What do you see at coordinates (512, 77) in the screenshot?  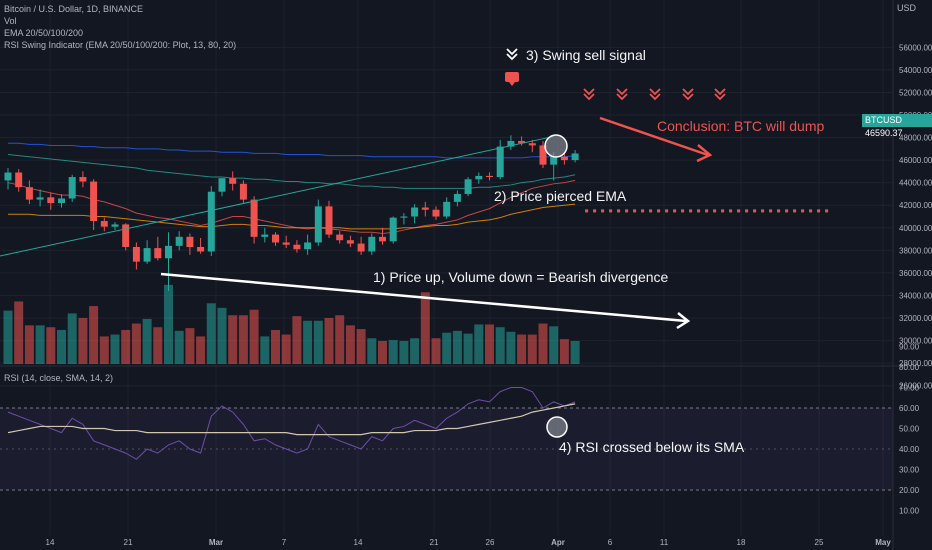 I see `sell-signal-marker` at bounding box center [512, 77].